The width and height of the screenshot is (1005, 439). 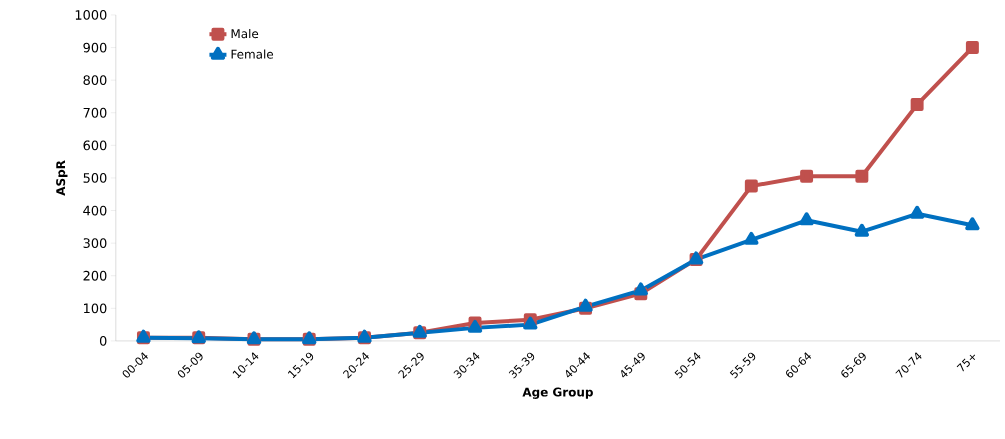 I want to click on y-tick-label: 200, so click(x=95, y=276).